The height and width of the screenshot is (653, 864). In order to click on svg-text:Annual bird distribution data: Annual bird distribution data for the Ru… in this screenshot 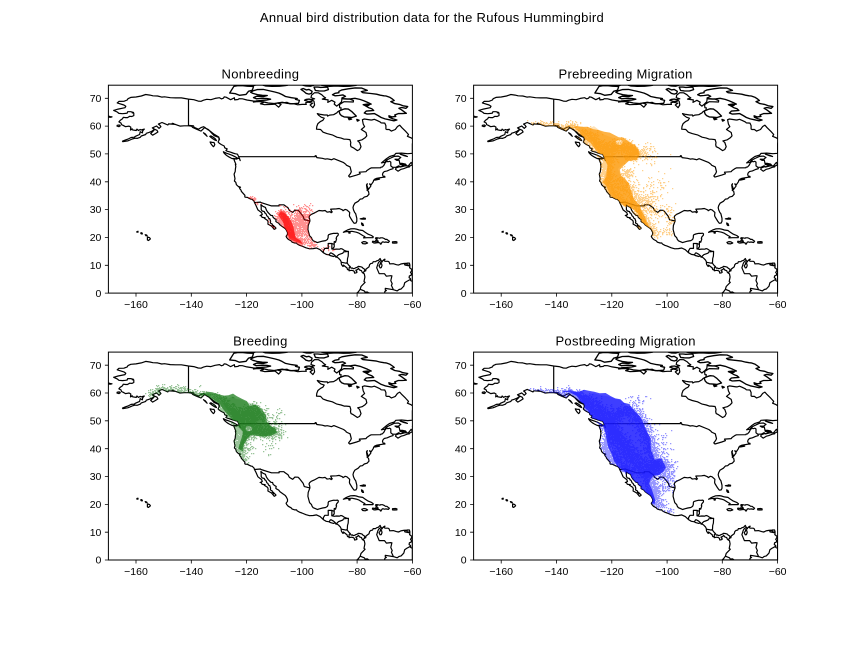, I will do `click(432, 17)`.